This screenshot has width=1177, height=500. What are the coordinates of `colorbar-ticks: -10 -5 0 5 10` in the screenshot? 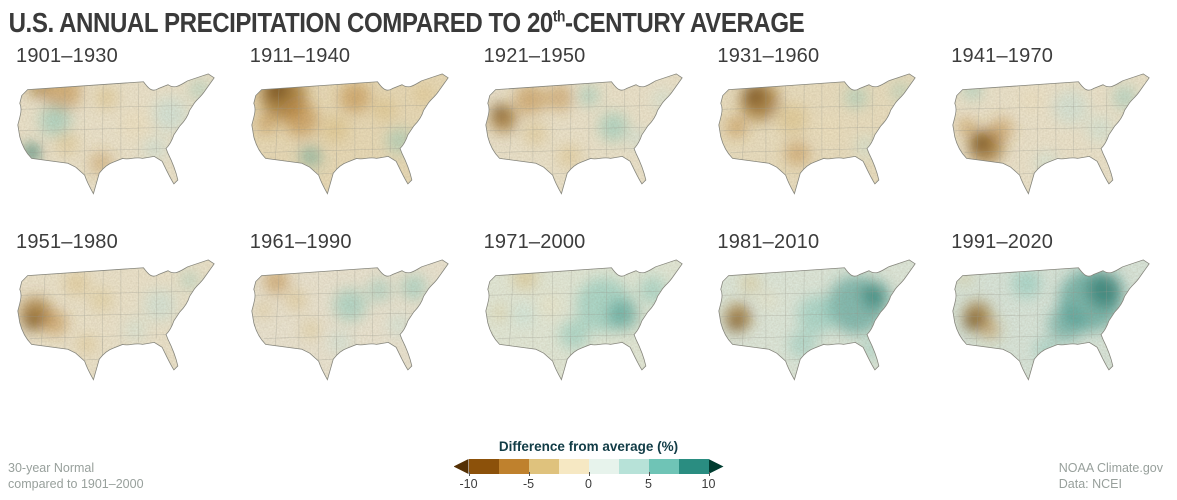 It's located at (587, 482).